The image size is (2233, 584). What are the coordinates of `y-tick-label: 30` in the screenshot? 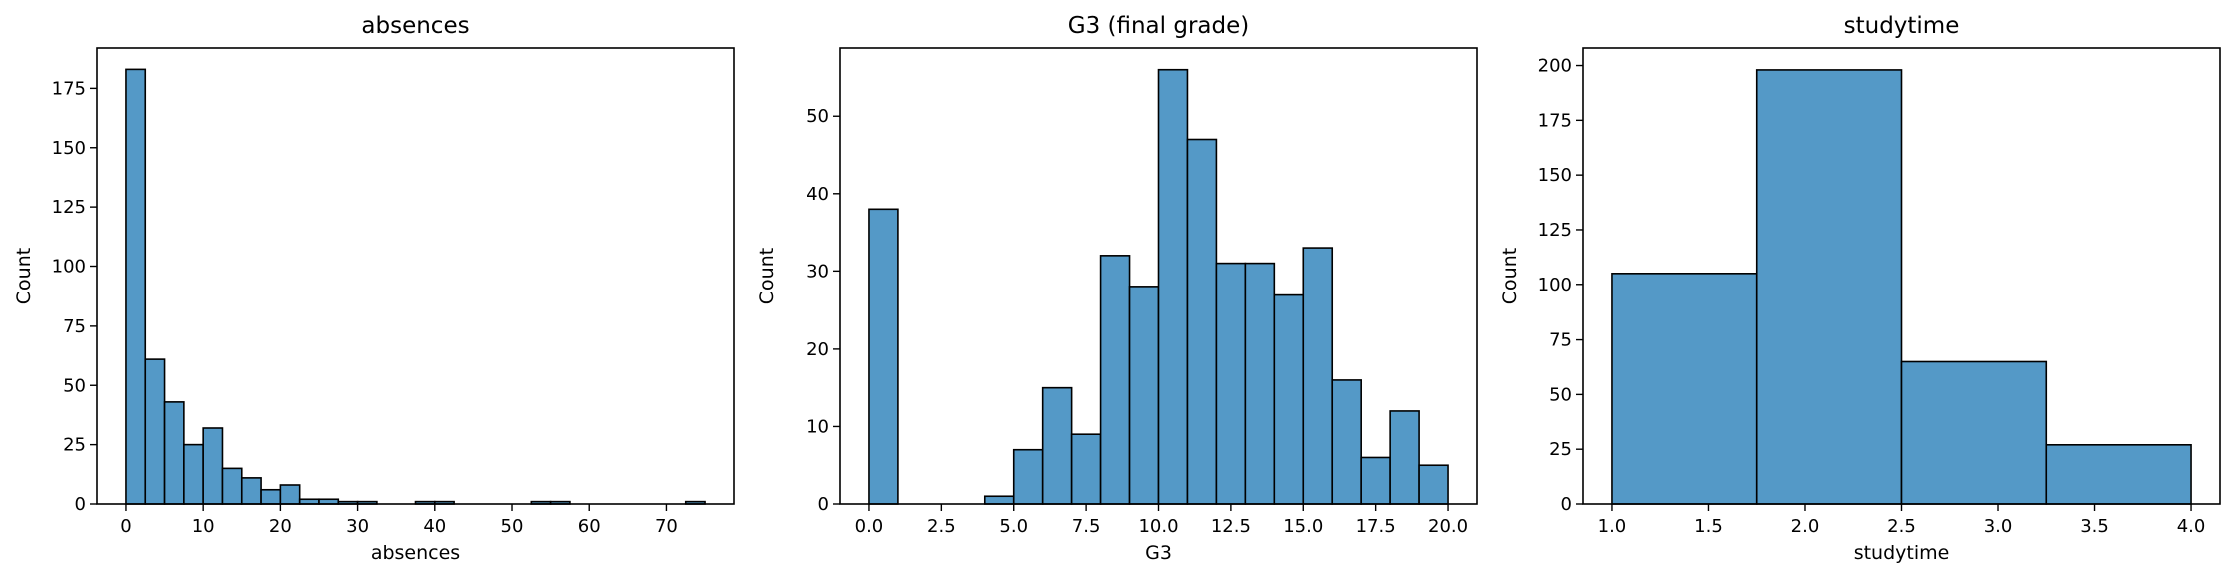 It's located at (817, 271).